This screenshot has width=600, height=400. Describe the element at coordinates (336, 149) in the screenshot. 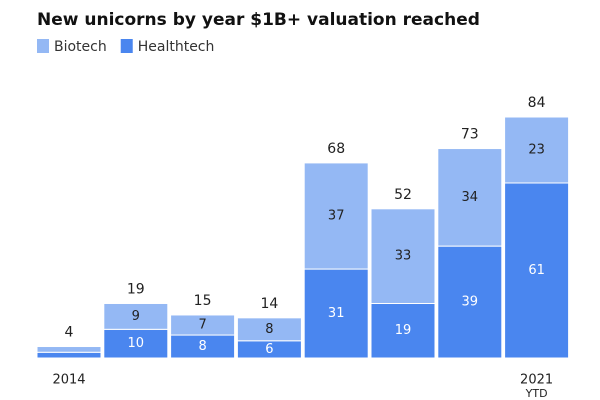

I see `total-label: 68` at that location.